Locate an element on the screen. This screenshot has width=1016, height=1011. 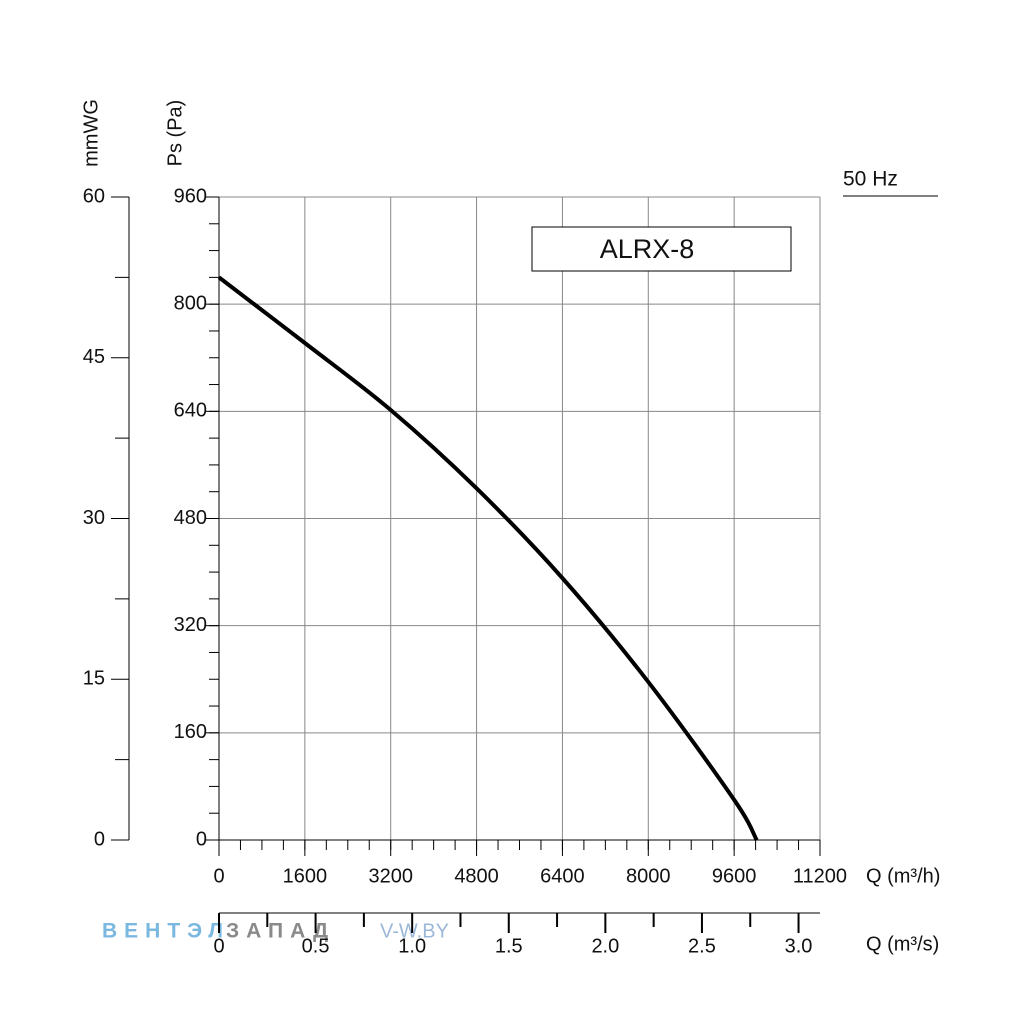
y2-axis-label: mmWG is located at coordinates (91, 133).